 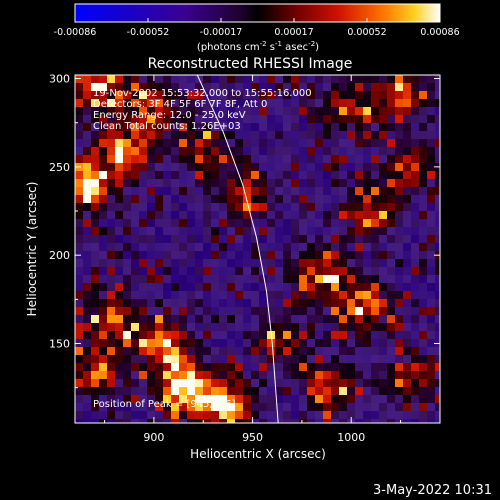 I want to click on x-tick-label: 950, so click(x=252, y=437).